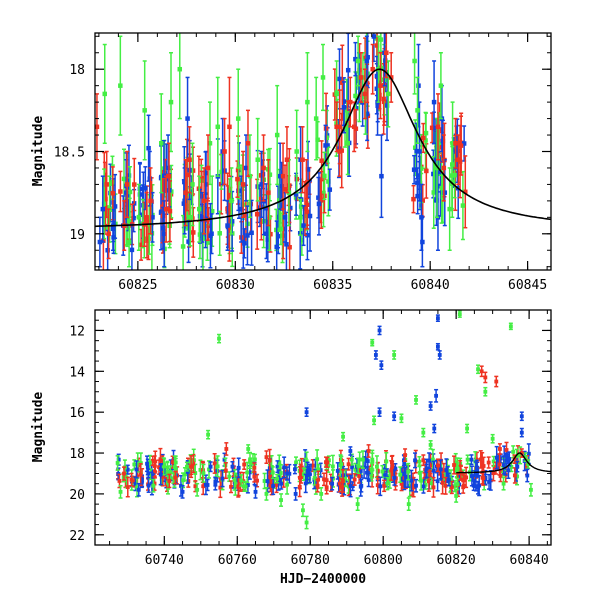 This screenshot has height=600, width=600. Describe the element at coordinates (527, 285) in the screenshot. I see `x-tick-label: 60845` at that location.